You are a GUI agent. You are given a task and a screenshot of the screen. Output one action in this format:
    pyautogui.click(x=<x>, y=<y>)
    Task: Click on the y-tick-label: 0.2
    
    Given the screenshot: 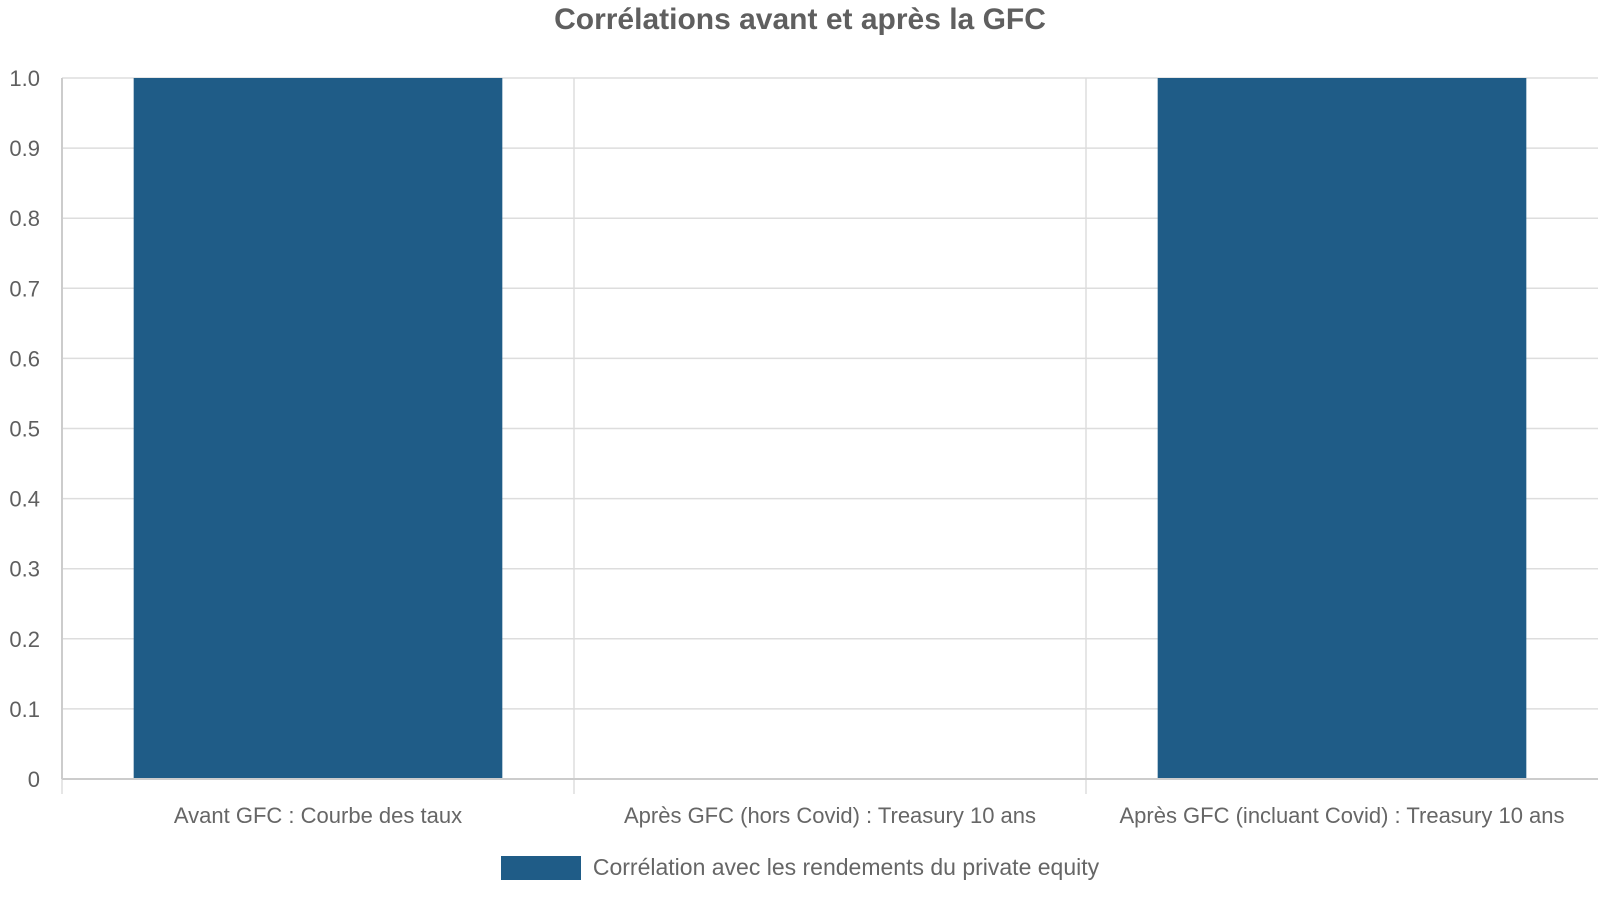 What is the action you would take?
    pyautogui.click(x=24, y=639)
    